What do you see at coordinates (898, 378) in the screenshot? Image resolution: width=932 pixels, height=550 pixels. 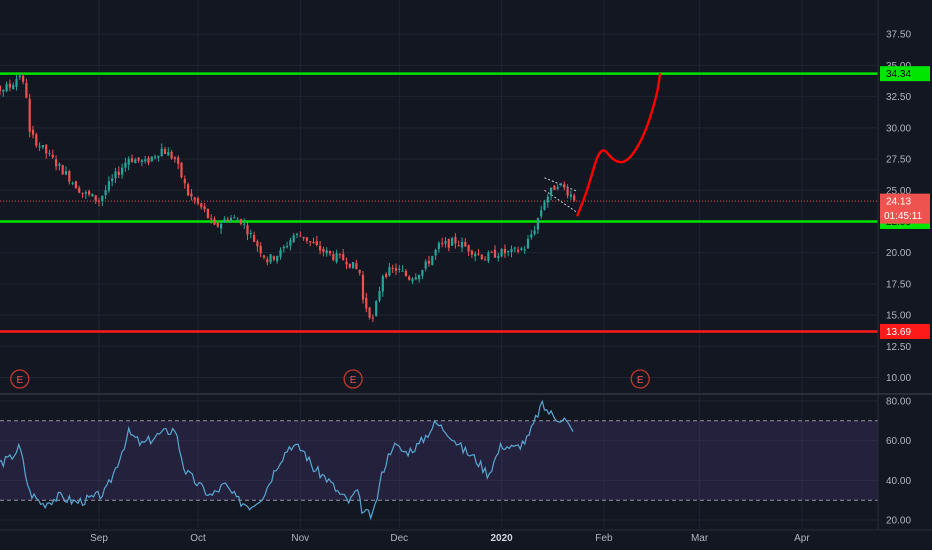 I see `price-tick-label: 10.00` at bounding box center [898, 378].